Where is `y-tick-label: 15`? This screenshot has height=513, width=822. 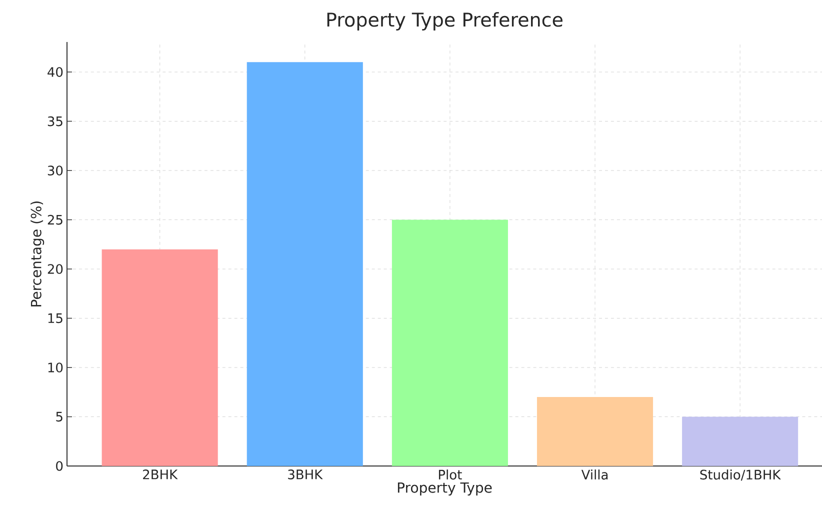
y-tick-label: 15 is located at coordinates (55, 318).